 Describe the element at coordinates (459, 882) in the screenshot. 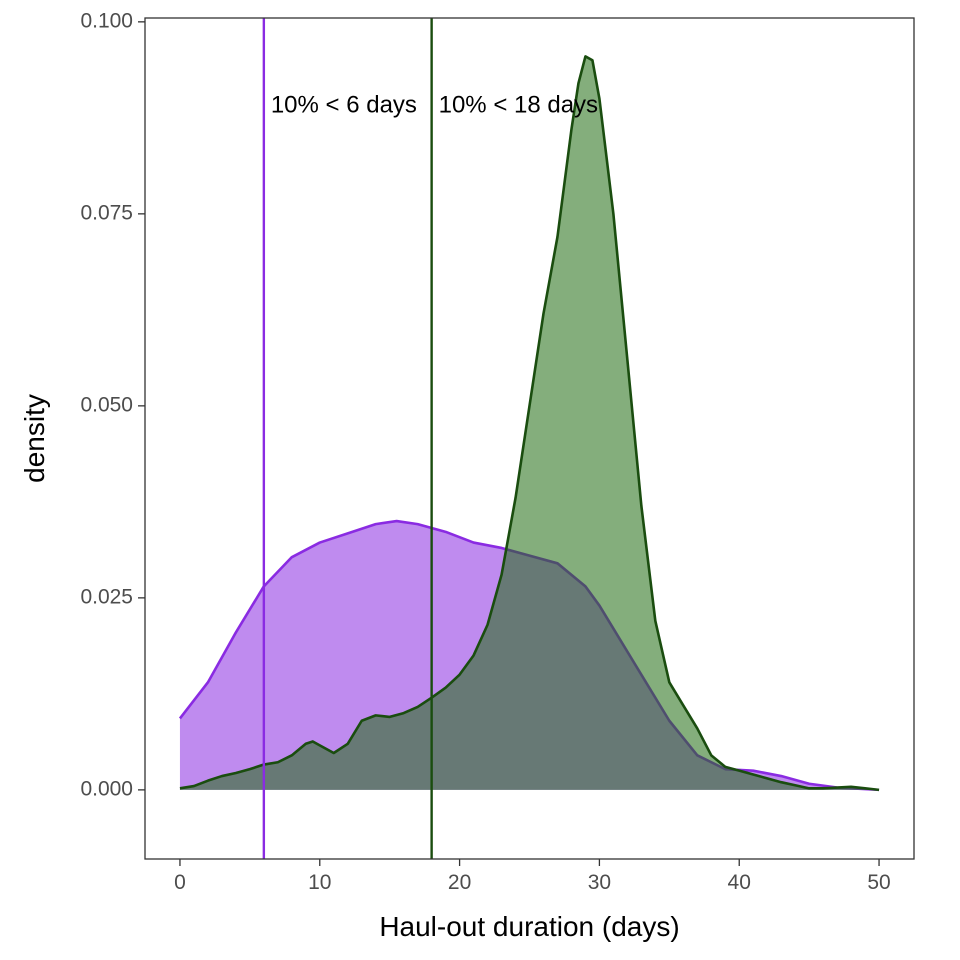

I see `x-tick-label: 20` at that location.